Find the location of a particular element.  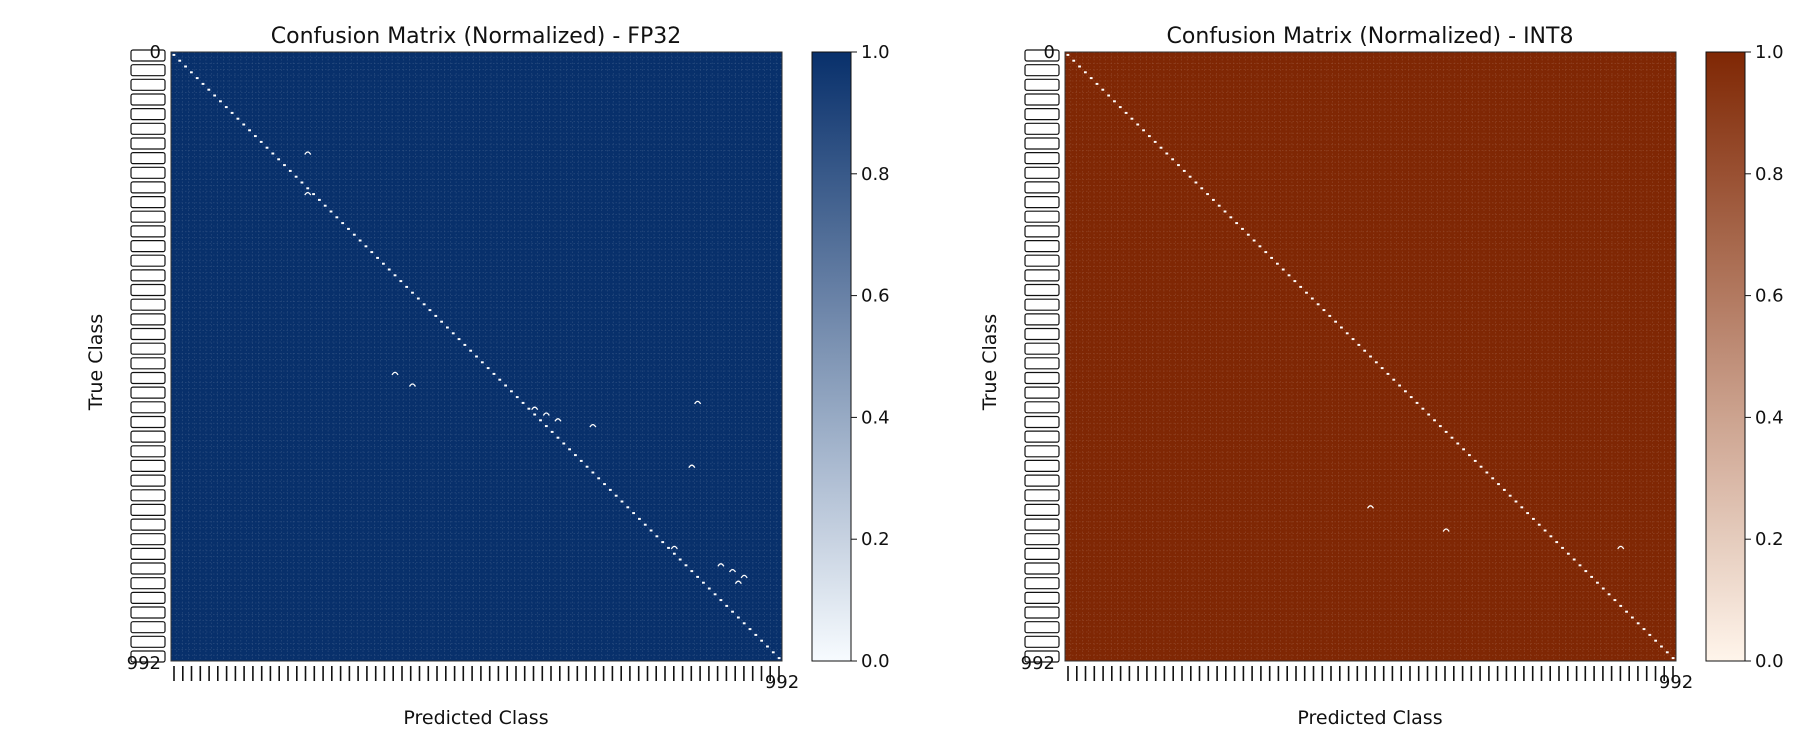

chart-title: Confusion Matrix (Normalized) - INT8 is located at coordinates (1370, 36).